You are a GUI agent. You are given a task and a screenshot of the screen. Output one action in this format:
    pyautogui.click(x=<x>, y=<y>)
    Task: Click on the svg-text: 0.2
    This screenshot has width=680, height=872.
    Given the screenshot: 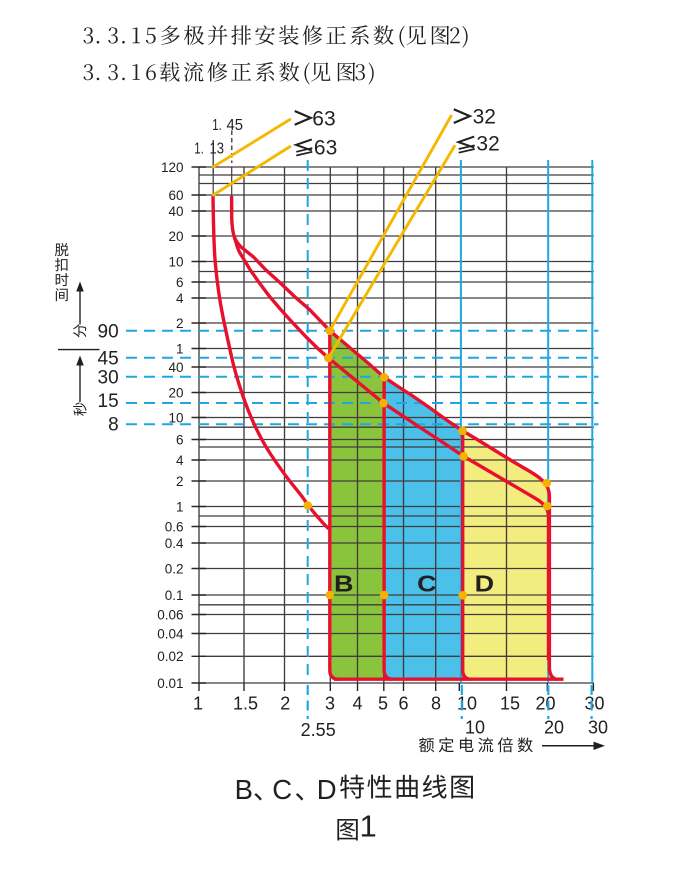 What is the action you would take?
    pyautogui.click(x=174, y=568)
    